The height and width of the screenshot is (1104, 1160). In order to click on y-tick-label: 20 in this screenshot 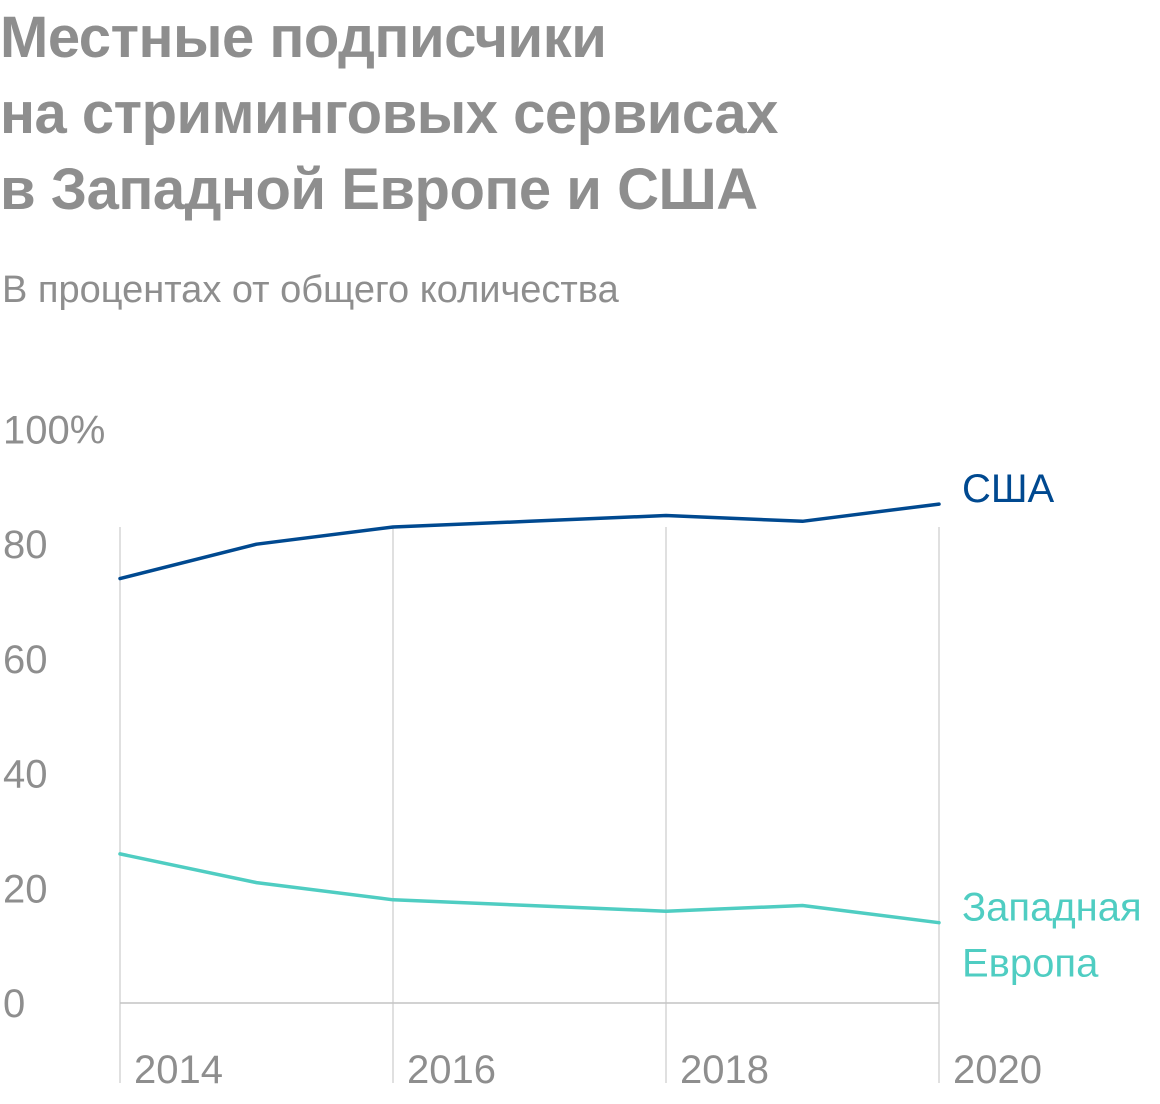, I will do `click(25, 889)`.